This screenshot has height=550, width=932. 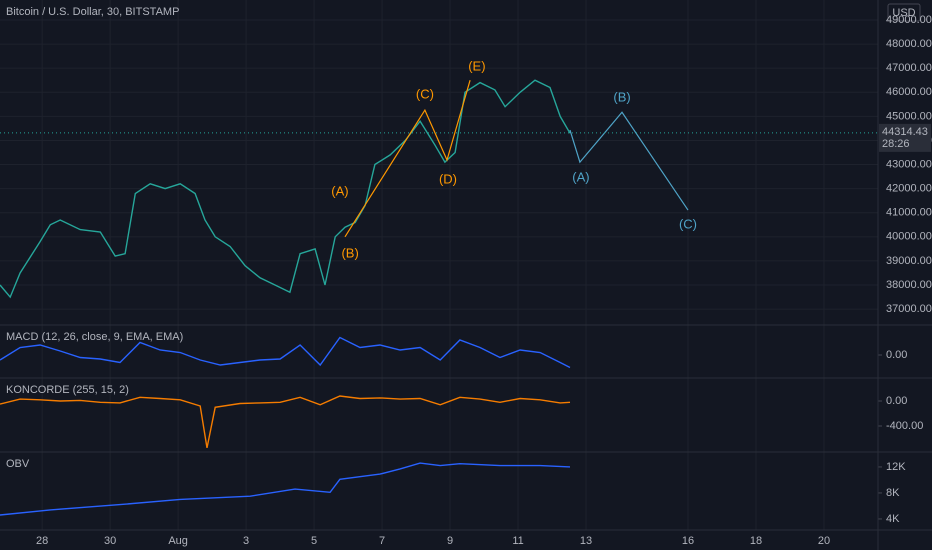 I want to click on x-tick-label: 16, so click(x=688, y=541).